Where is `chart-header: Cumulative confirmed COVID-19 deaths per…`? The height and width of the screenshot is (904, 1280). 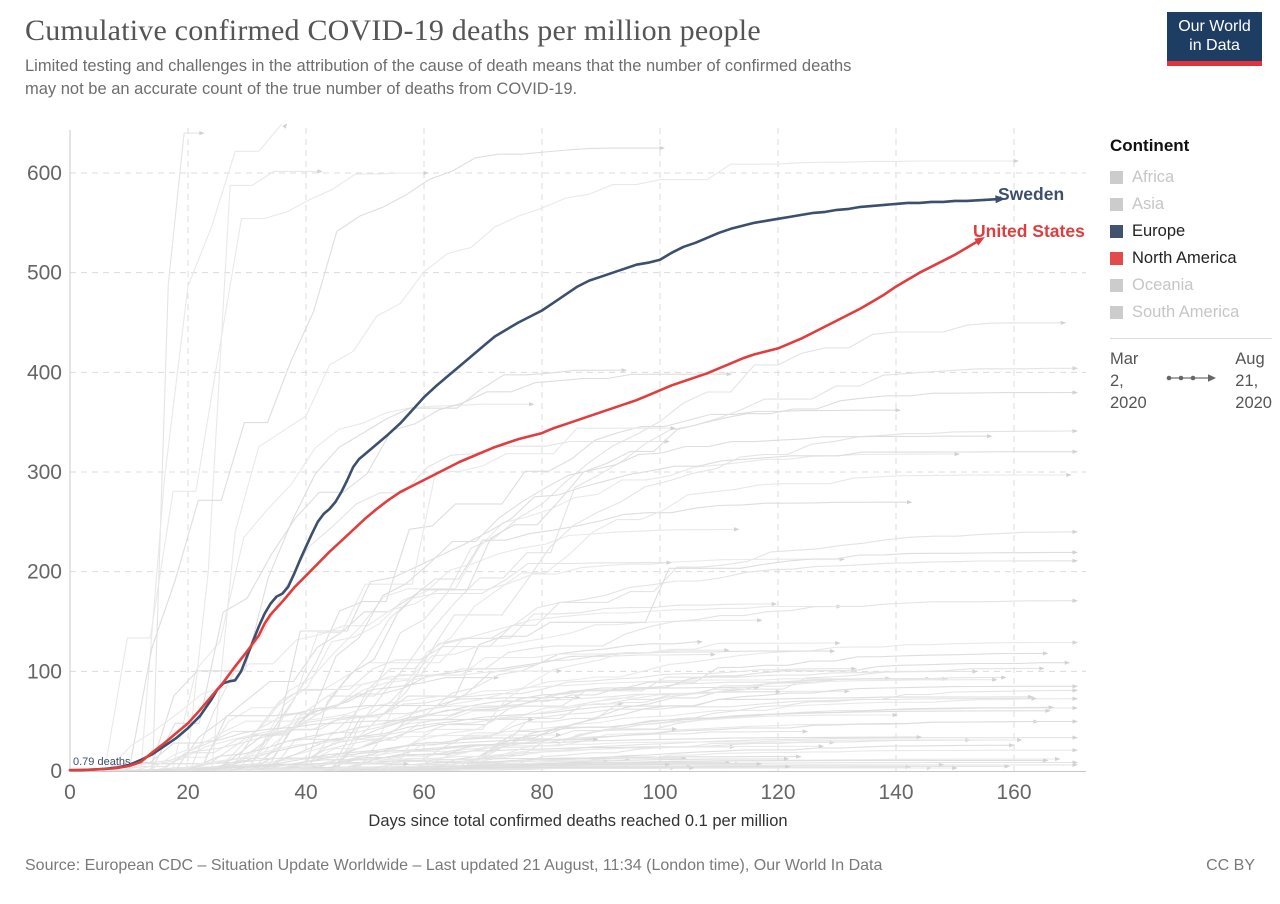
chart-header: Cumulative confirmed COVID-19 deaths per… is located at coordinates (582, 57).